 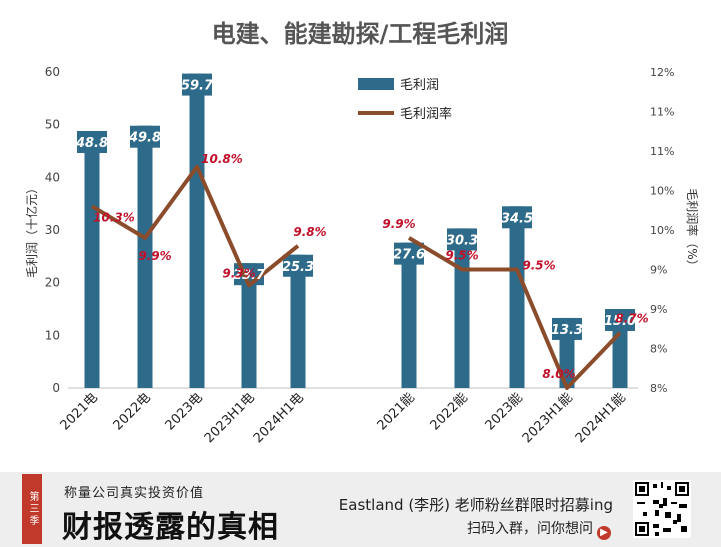 What do you see at coordinates (52, 72) in the screenshot?
I see `y-tick-label: 60` at bounding box center [52, 72].